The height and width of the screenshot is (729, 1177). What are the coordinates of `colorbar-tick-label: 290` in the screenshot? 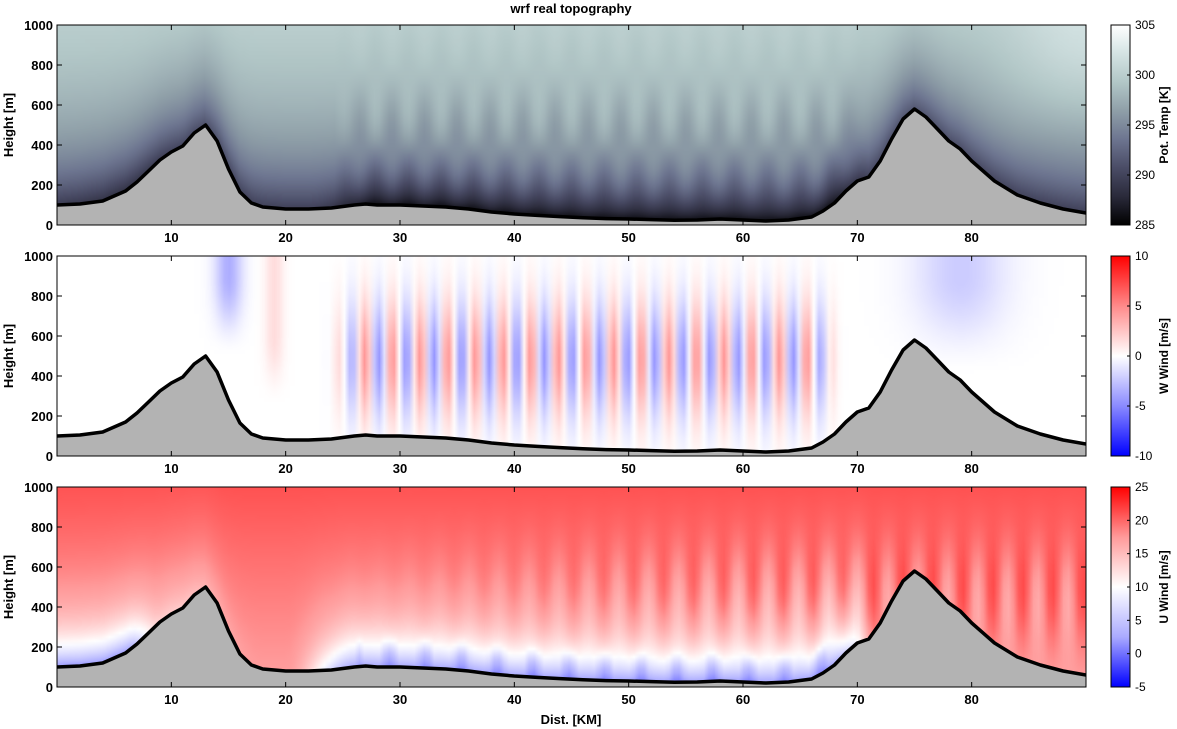 It's located at (1145, 175).